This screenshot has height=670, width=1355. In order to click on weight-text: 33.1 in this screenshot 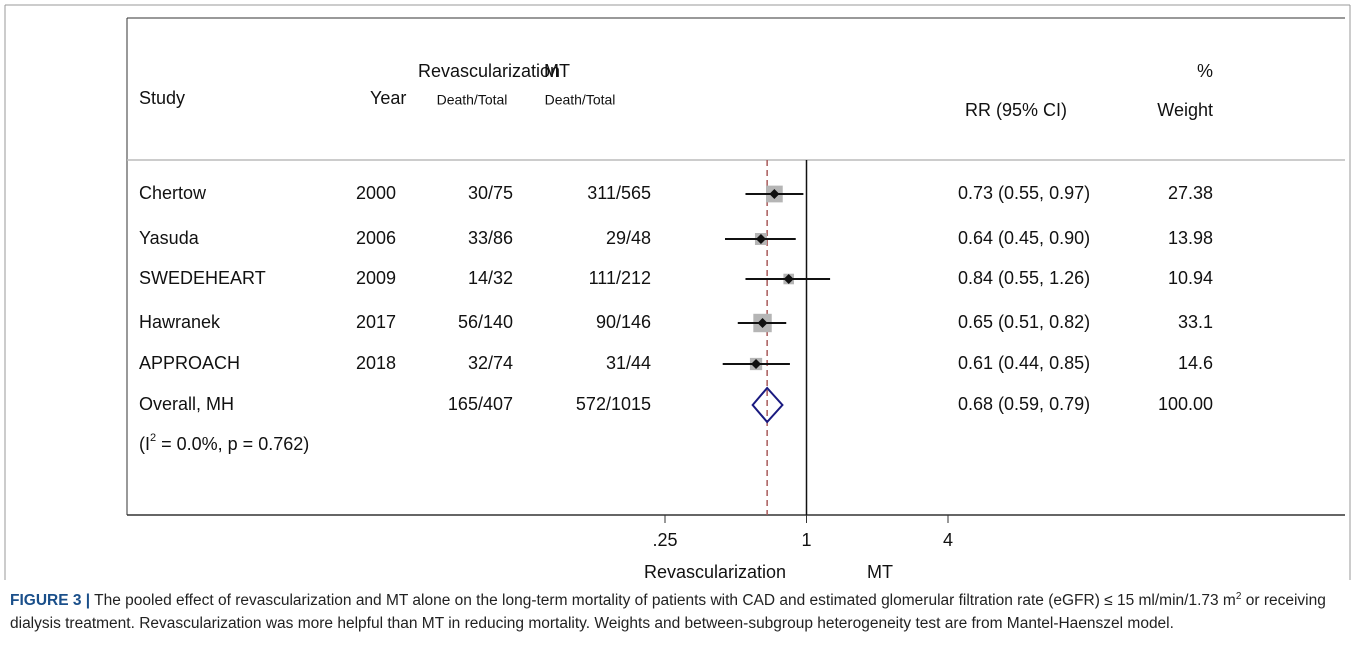, I will do `click(1195, 322)`.